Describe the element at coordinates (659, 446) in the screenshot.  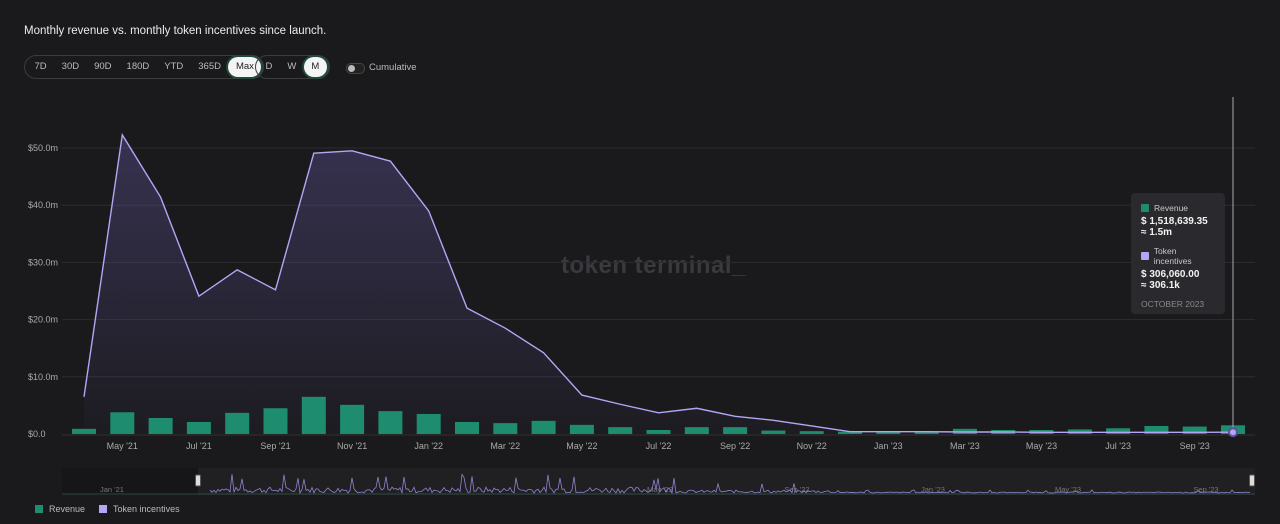
I see `x-tick-label: Jul '22` at that location.